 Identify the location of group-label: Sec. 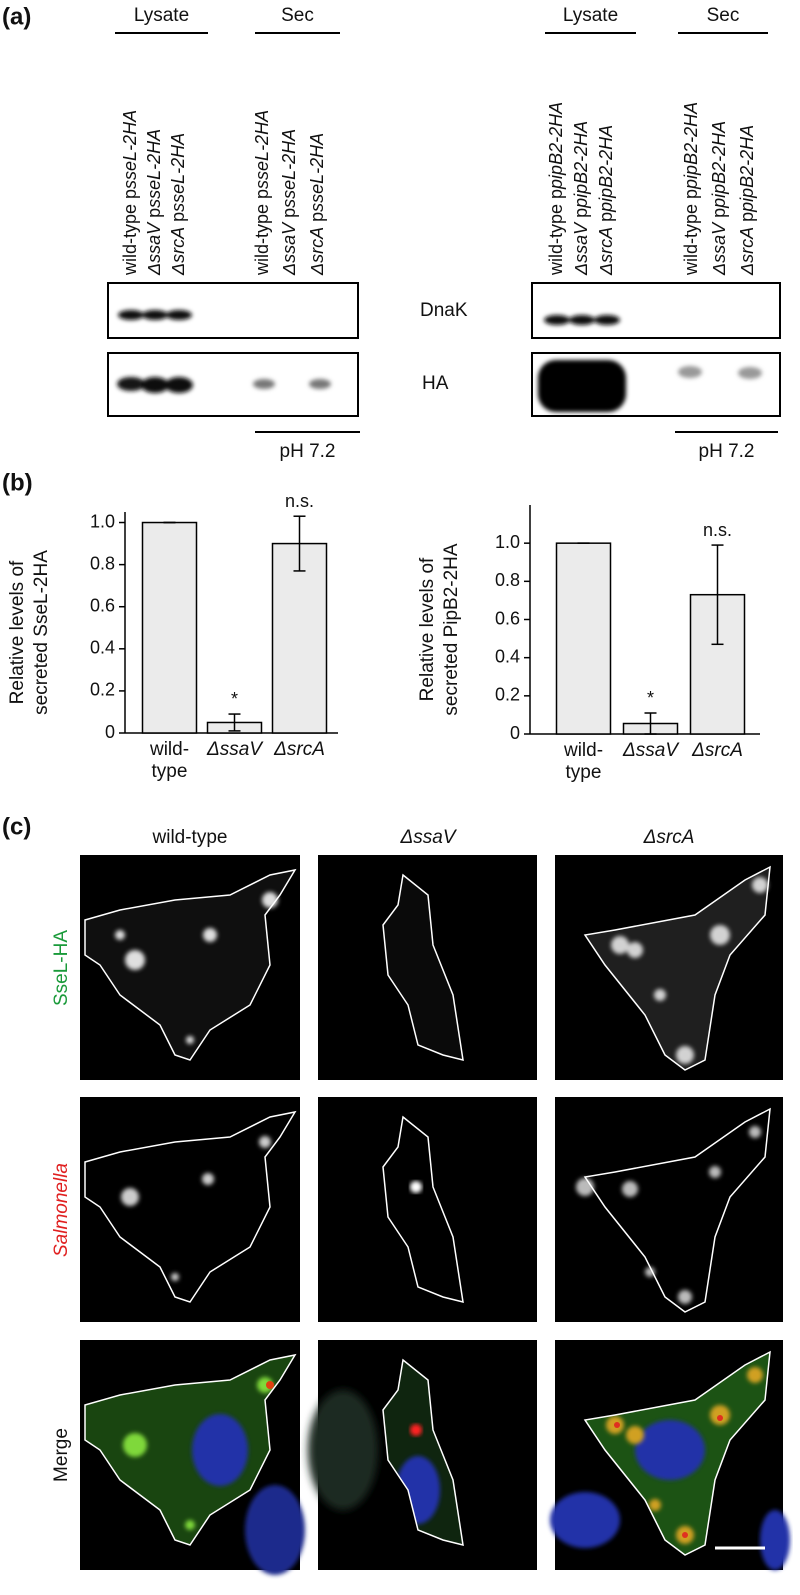
(297, 15).